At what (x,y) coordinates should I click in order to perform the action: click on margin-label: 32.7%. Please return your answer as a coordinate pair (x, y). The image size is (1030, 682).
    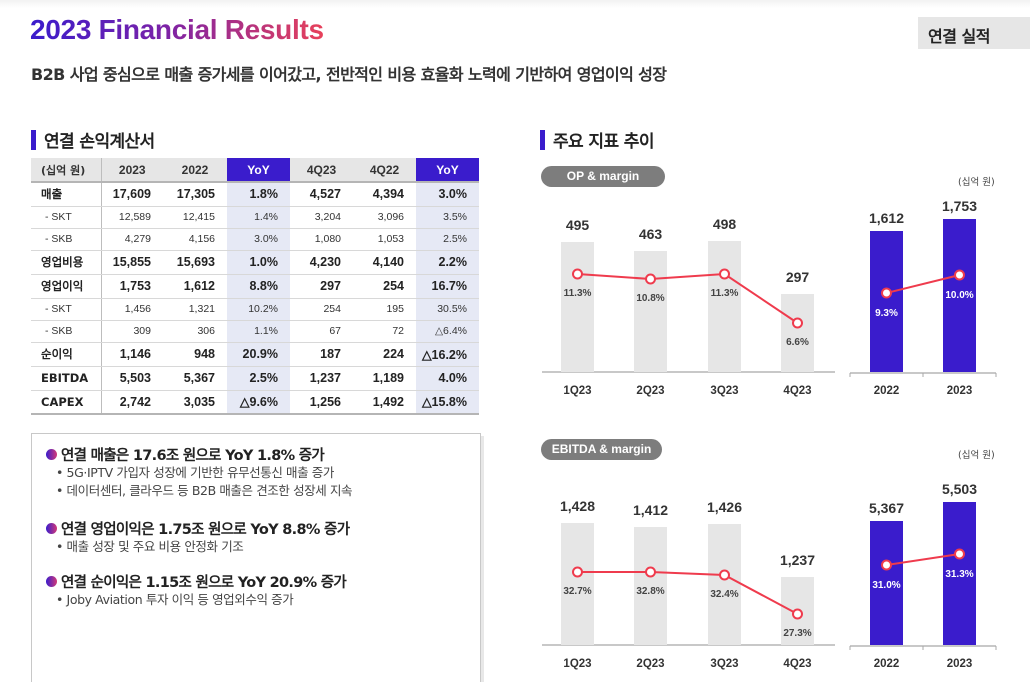
    Looking at the image, I should click on (577, 591).